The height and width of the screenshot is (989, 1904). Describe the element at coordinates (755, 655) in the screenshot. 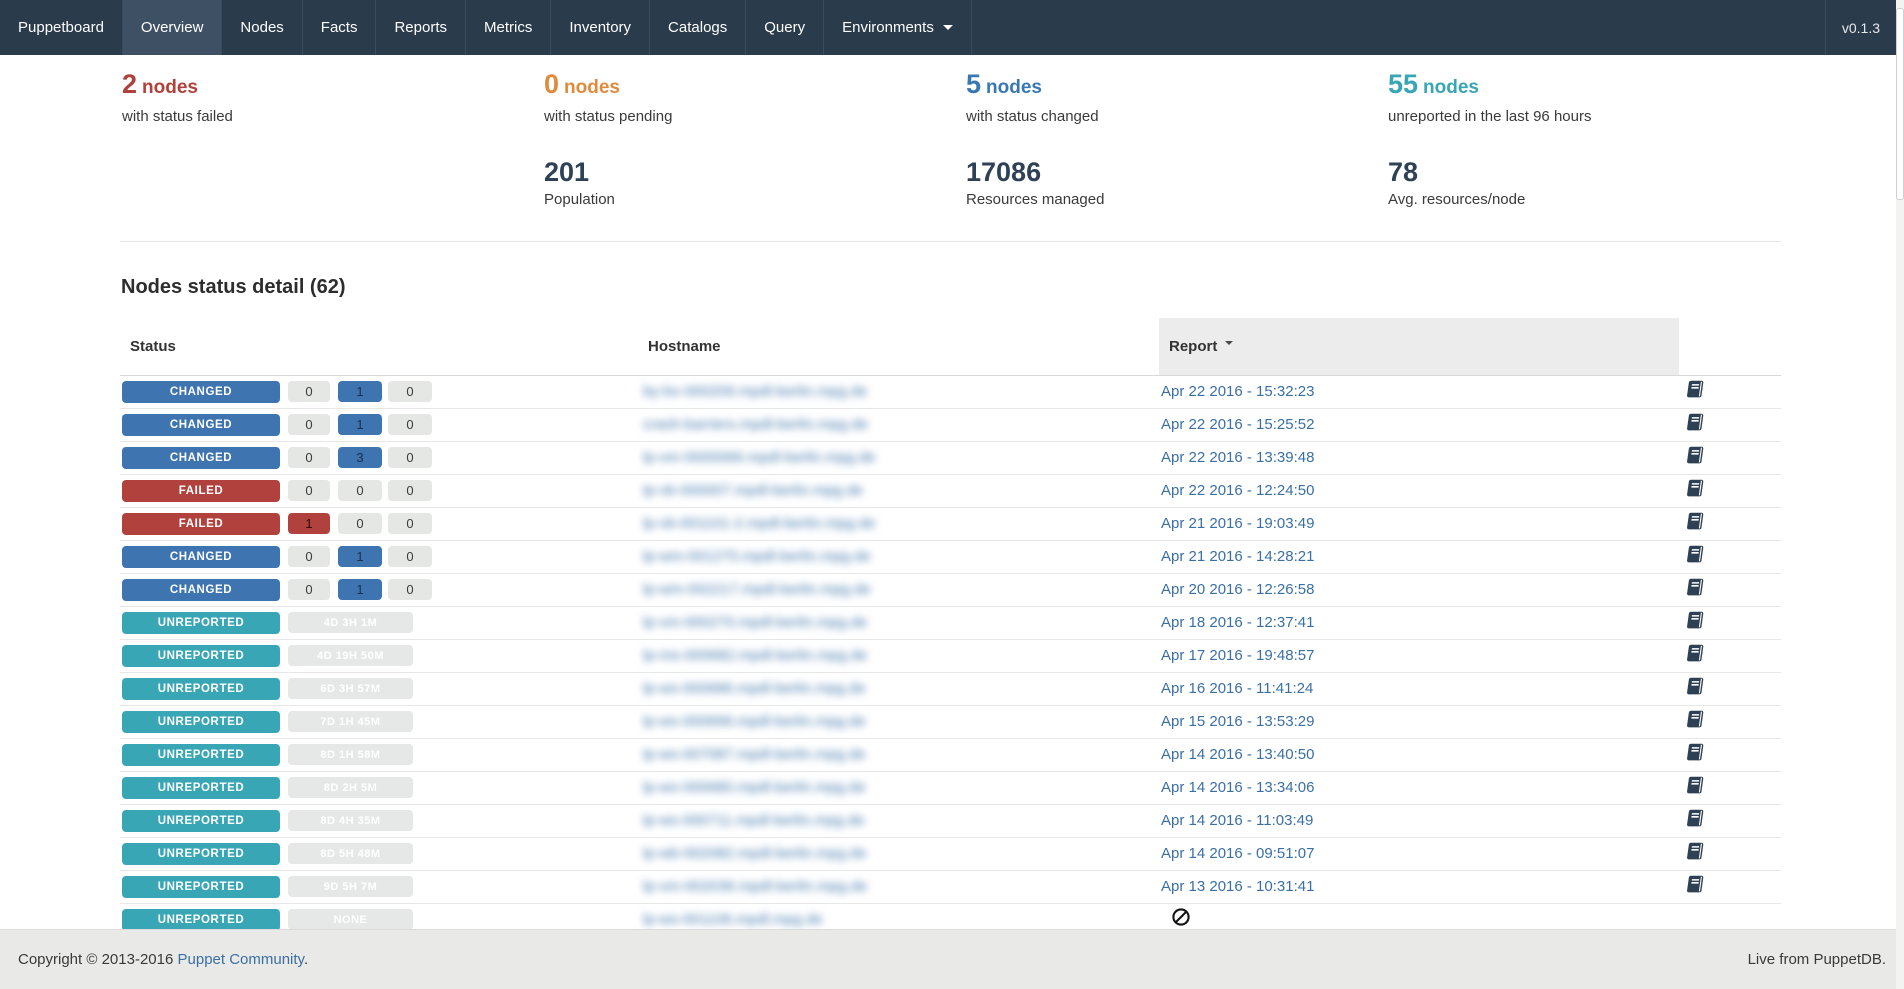

I see `hostname-link-redacted: lp-ms-000682.mpdl-berlin.mpg.de` at that location.